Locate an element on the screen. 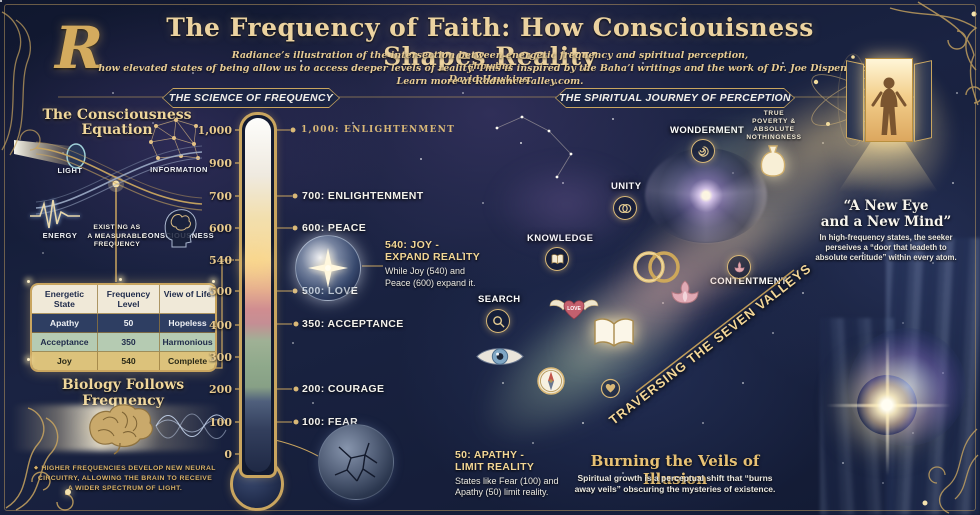 The image size is (980, 515). starburst-core is located at coordinates (887, 405).